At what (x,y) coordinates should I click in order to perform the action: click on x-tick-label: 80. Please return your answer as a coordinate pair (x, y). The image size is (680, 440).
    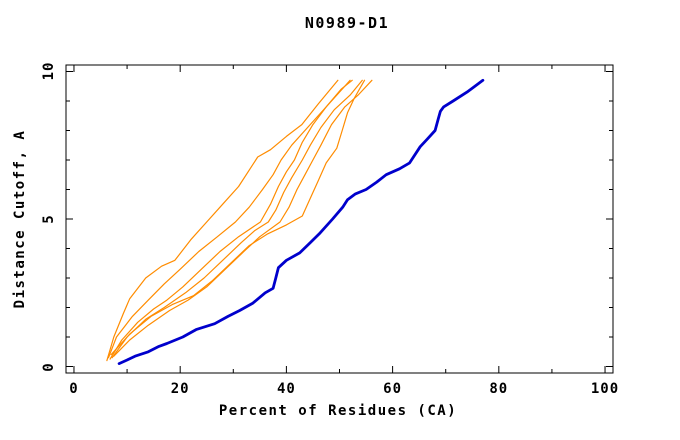
    Looking at the image, I should click on (499, 389).